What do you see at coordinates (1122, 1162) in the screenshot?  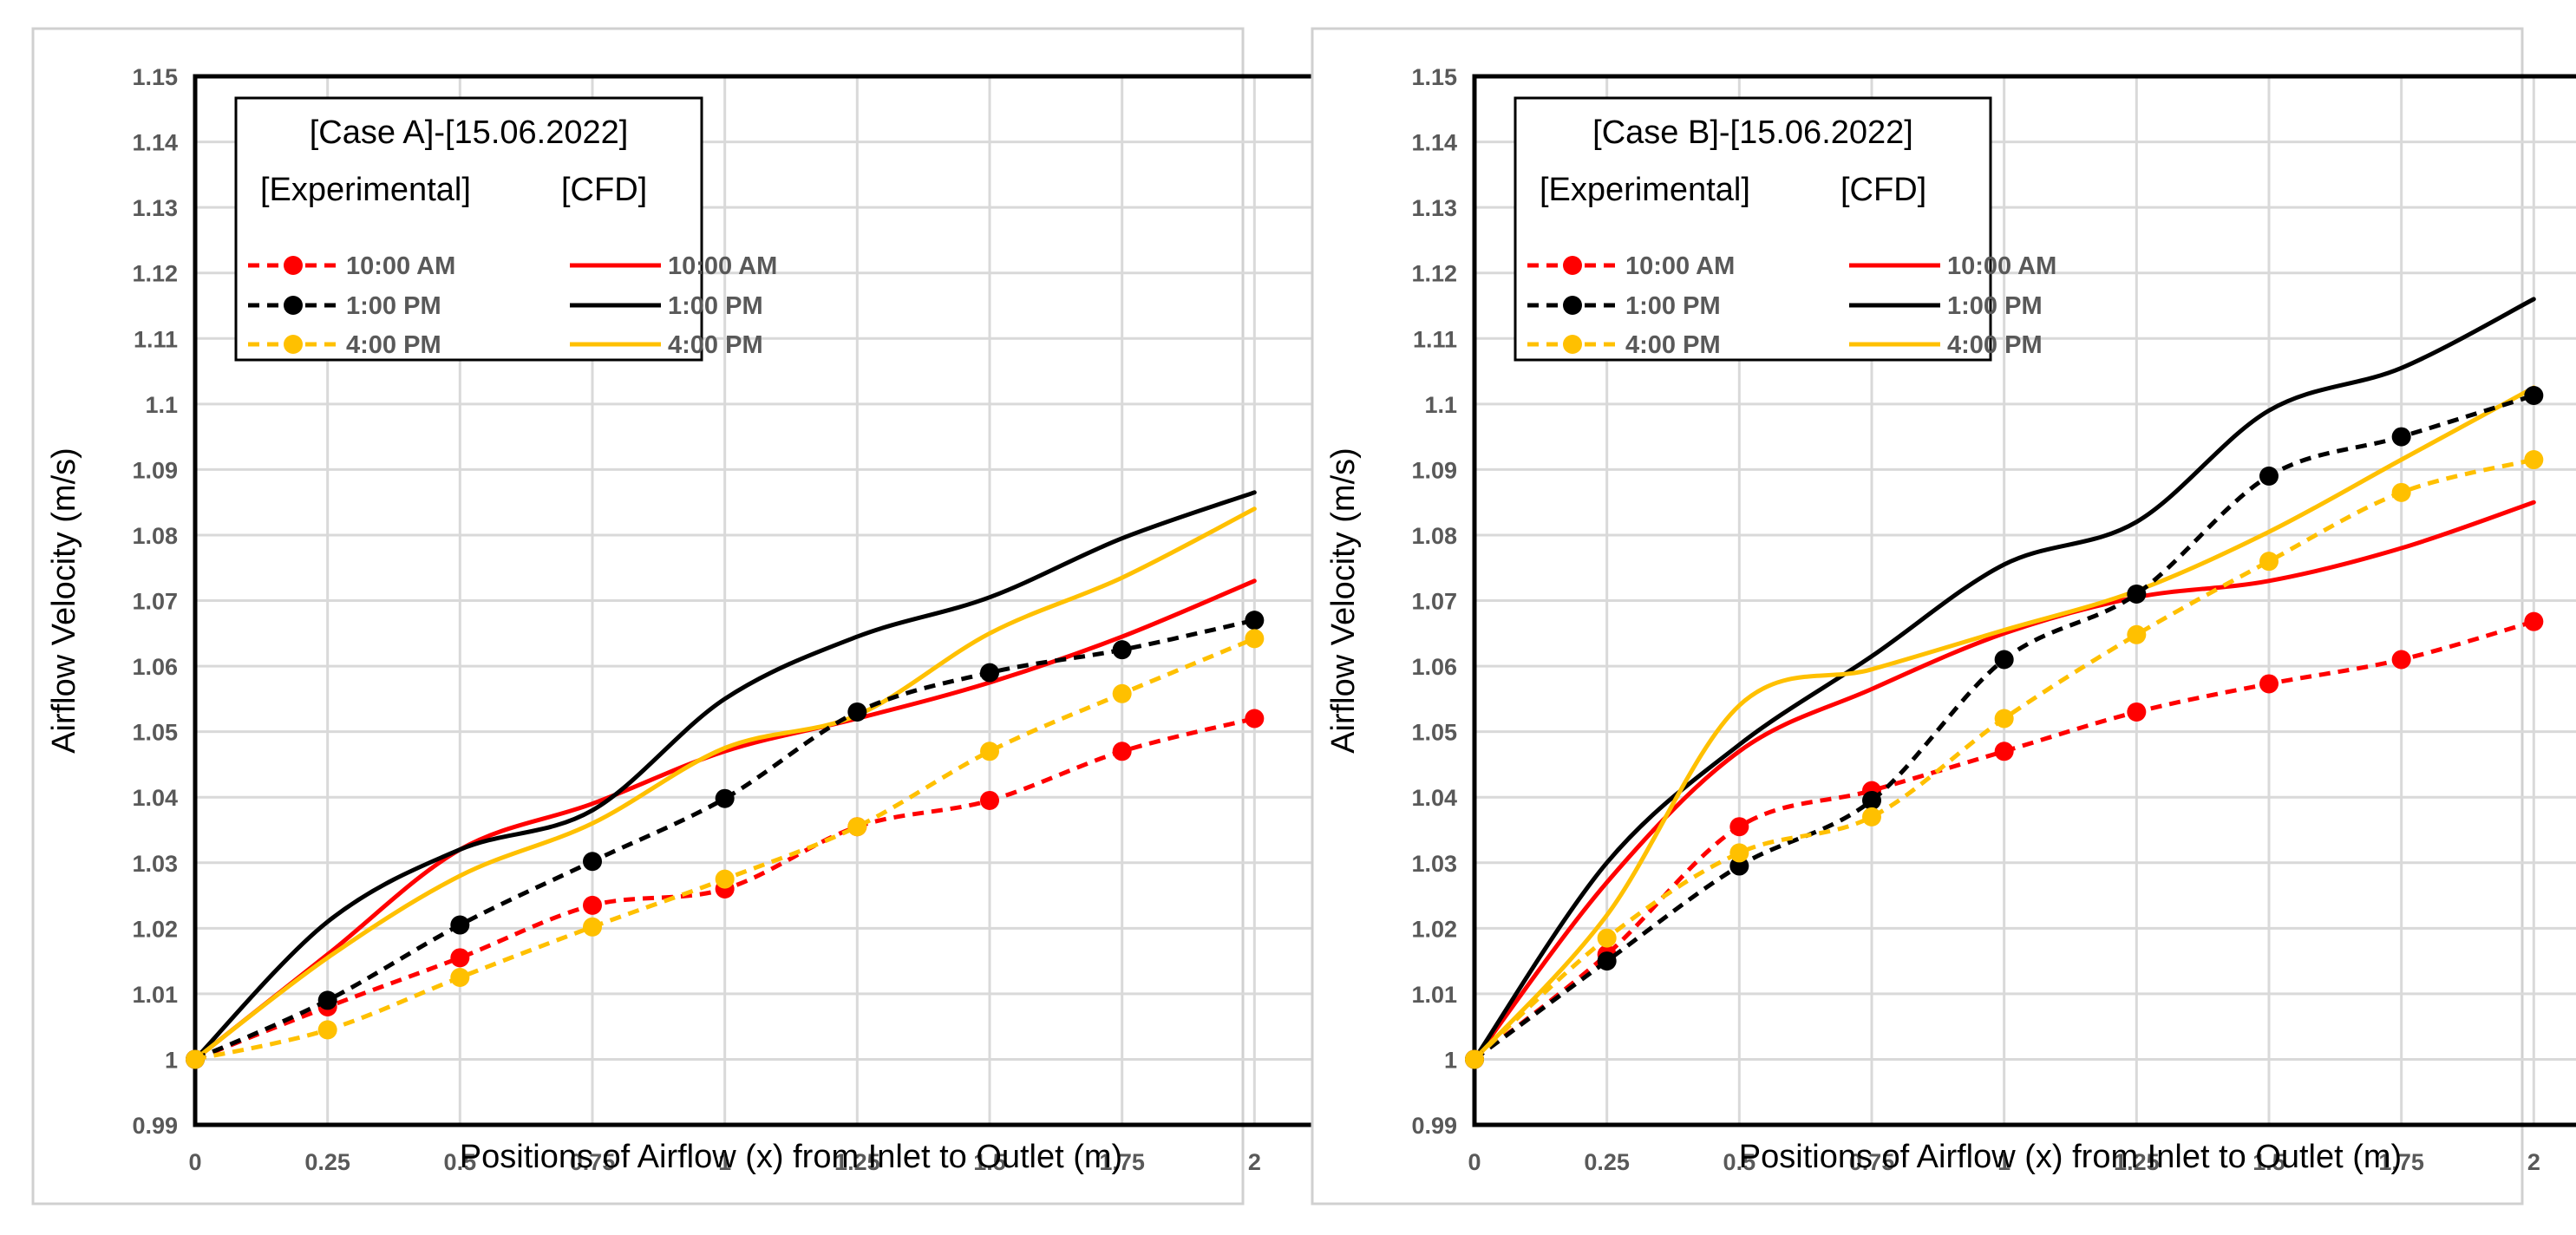 I see `x-tick-label: 1.75` at bounding box center [1122, 1162].